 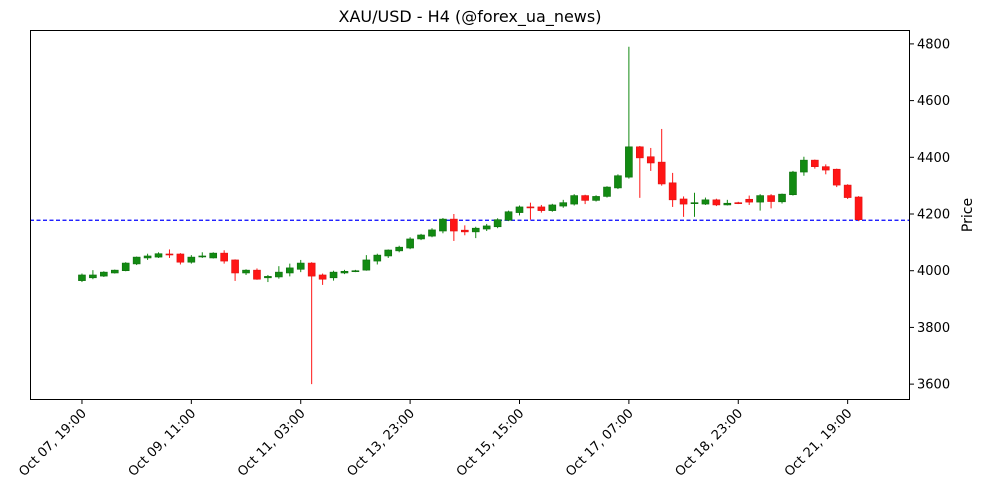 I want to click on x-tick-label: Oct 07, 19:00, so click(x=52, y=442).